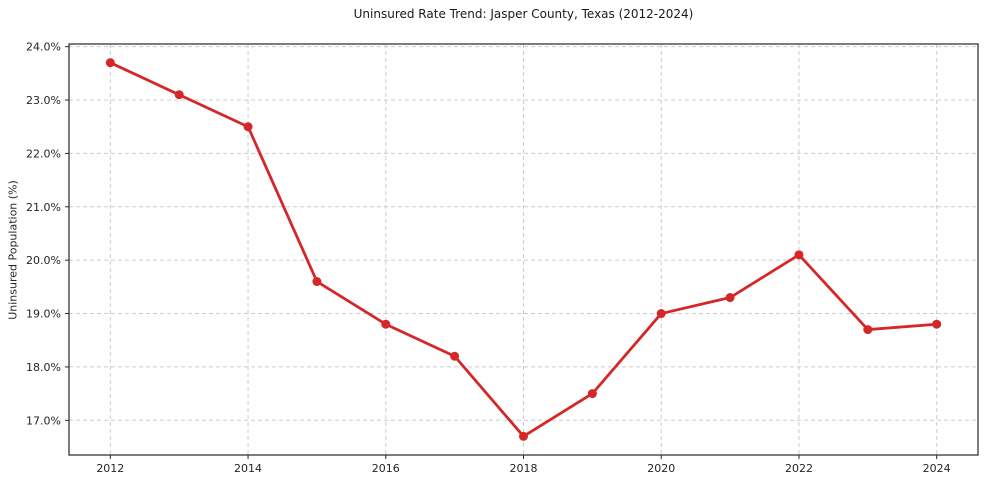  Describe the element at coordinates (43, 47) in the screenshot. I see `y-tick-label: 24.0%` at that location.